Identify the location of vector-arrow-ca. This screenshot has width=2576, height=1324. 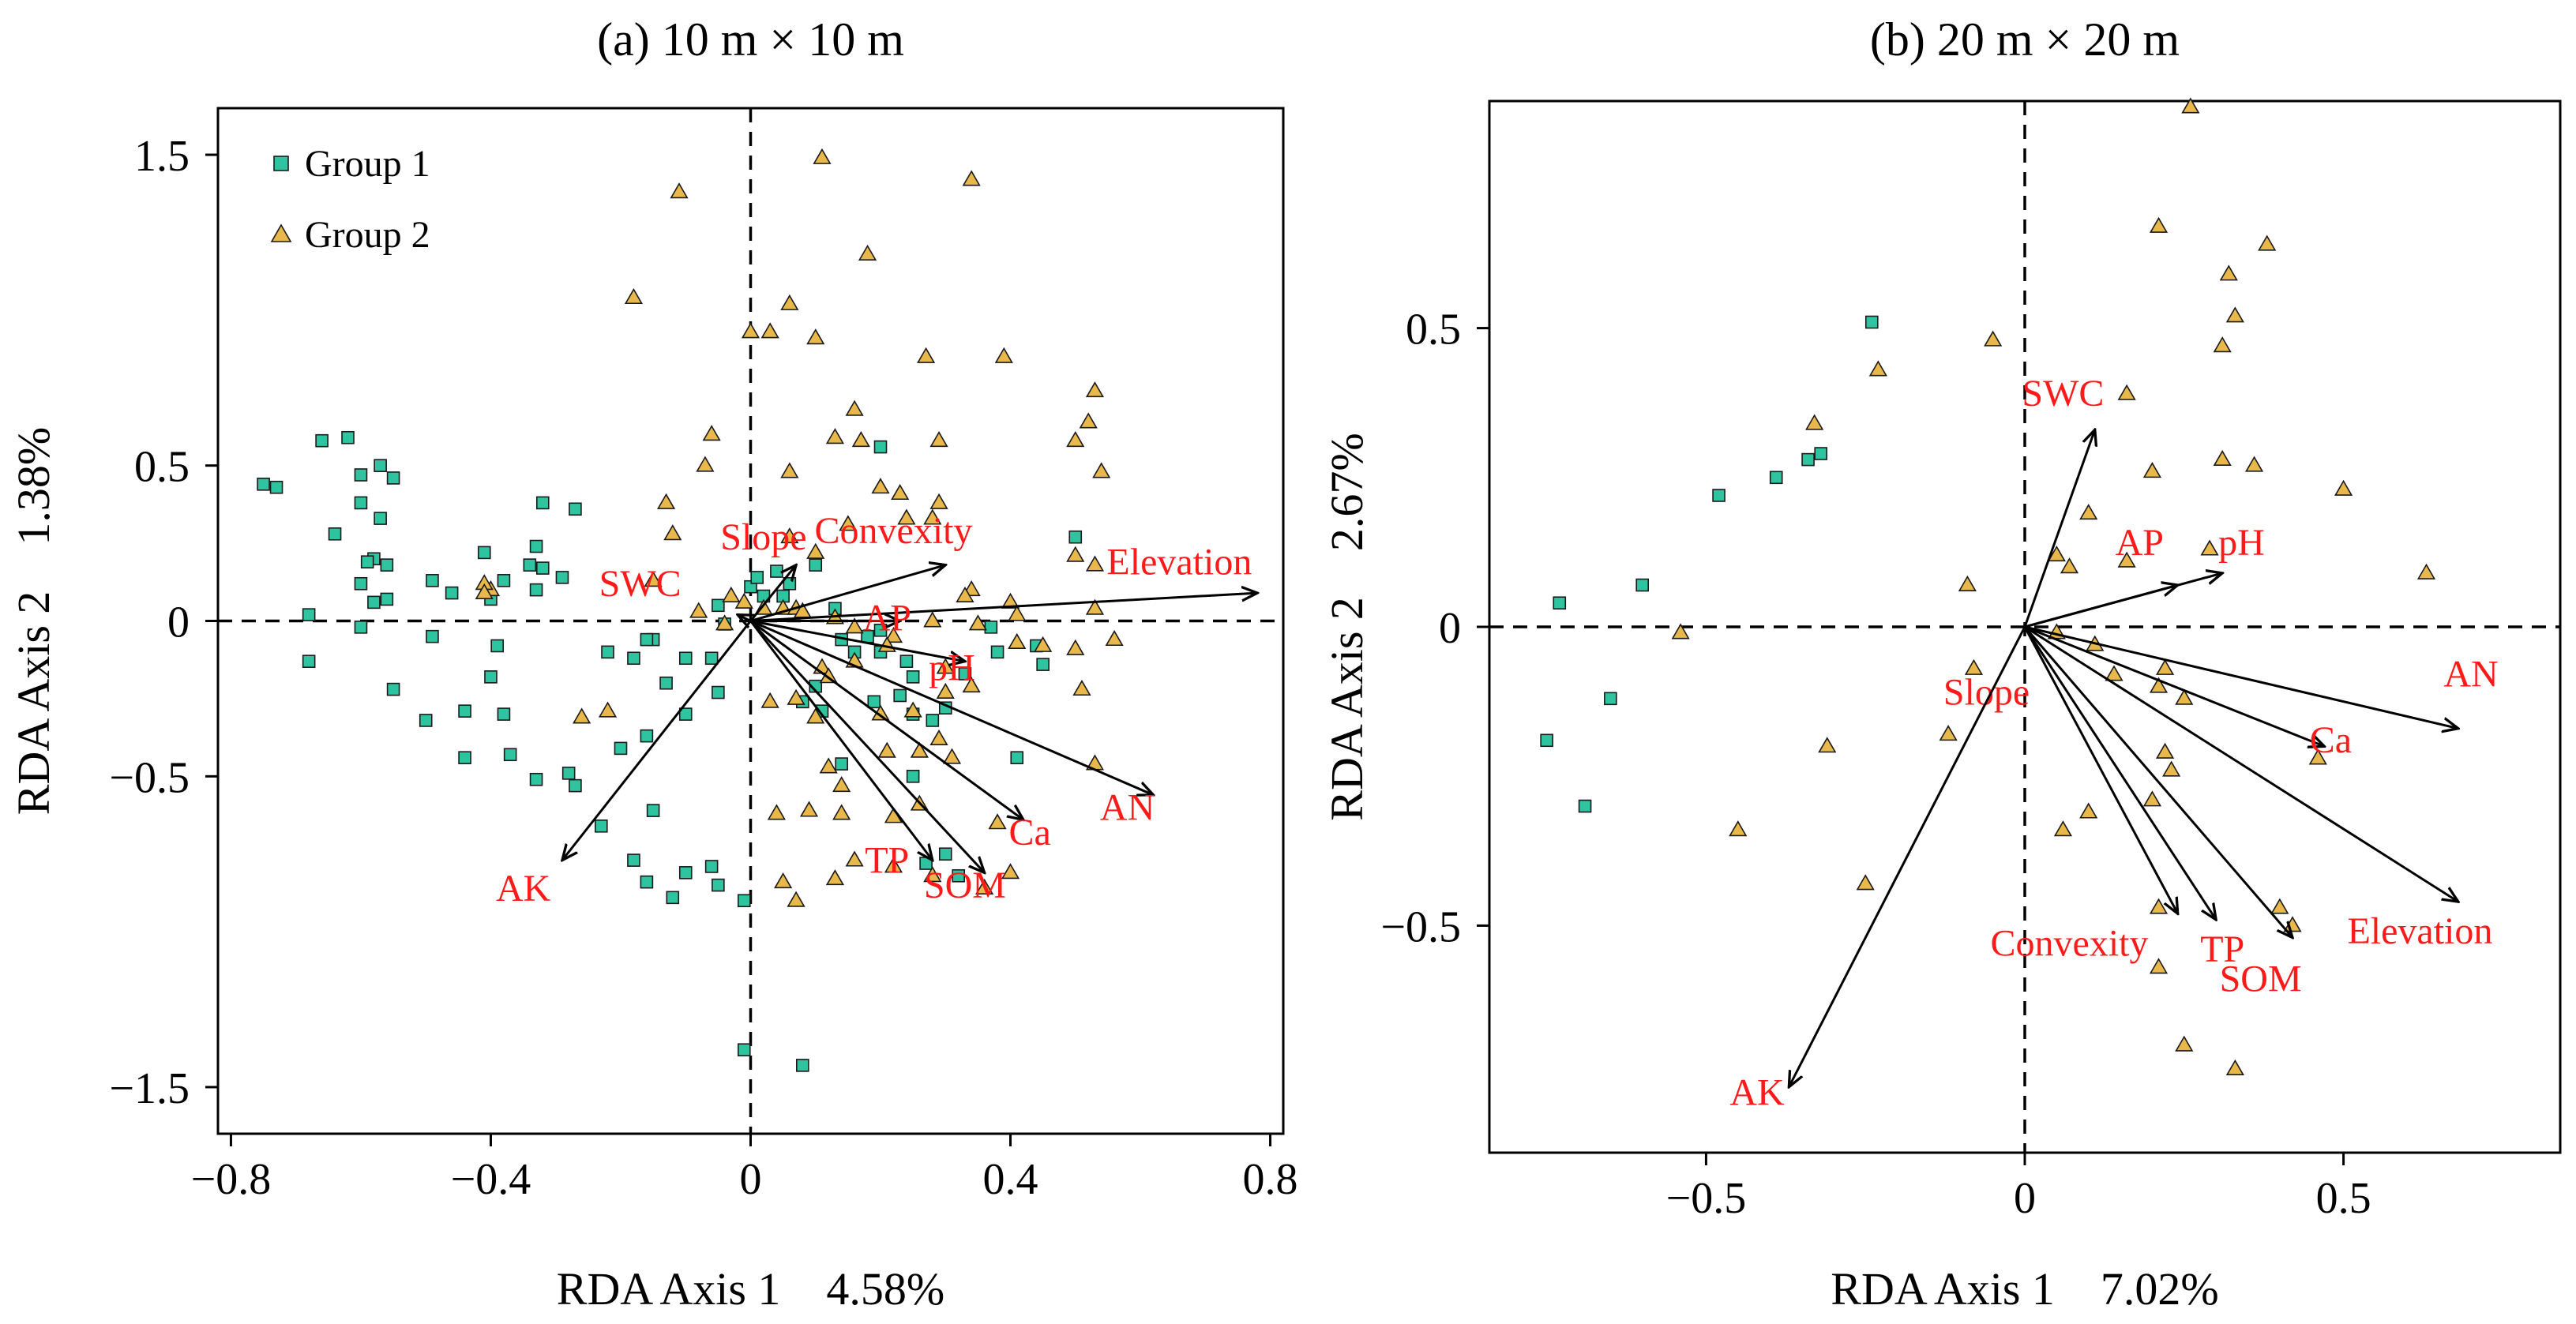
(886, 720).